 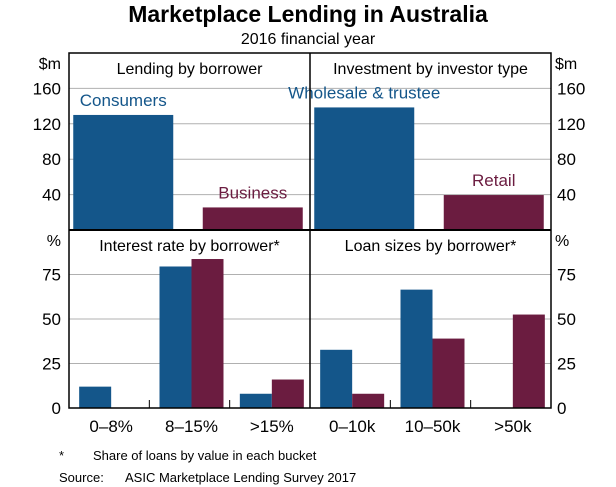 I want to click on x-tick-label: >50k, so click(x=513, y=426).